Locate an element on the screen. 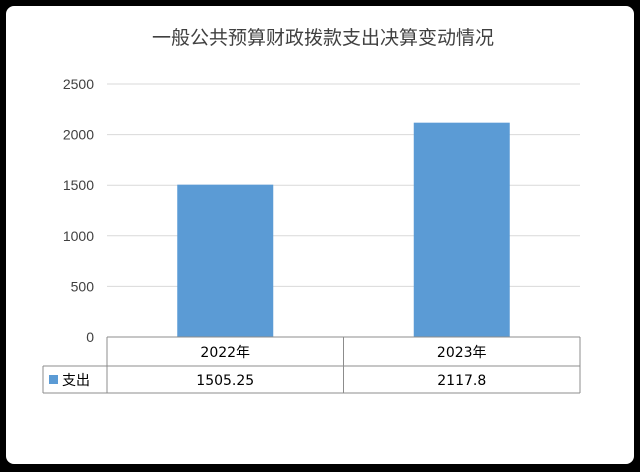 This screenshot has width=640, height=472. series-name: 支出 is located at coordinates (76, 381).